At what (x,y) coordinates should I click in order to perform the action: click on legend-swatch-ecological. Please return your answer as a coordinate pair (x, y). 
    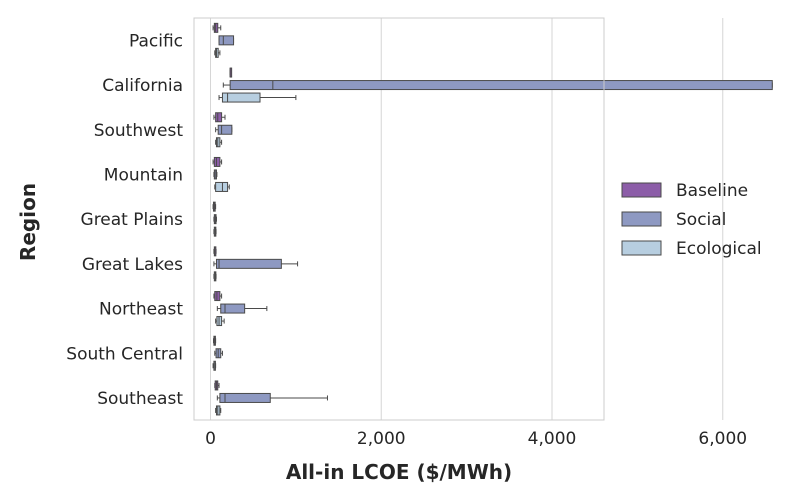
    Looking at the image, I should click on (641, 248).